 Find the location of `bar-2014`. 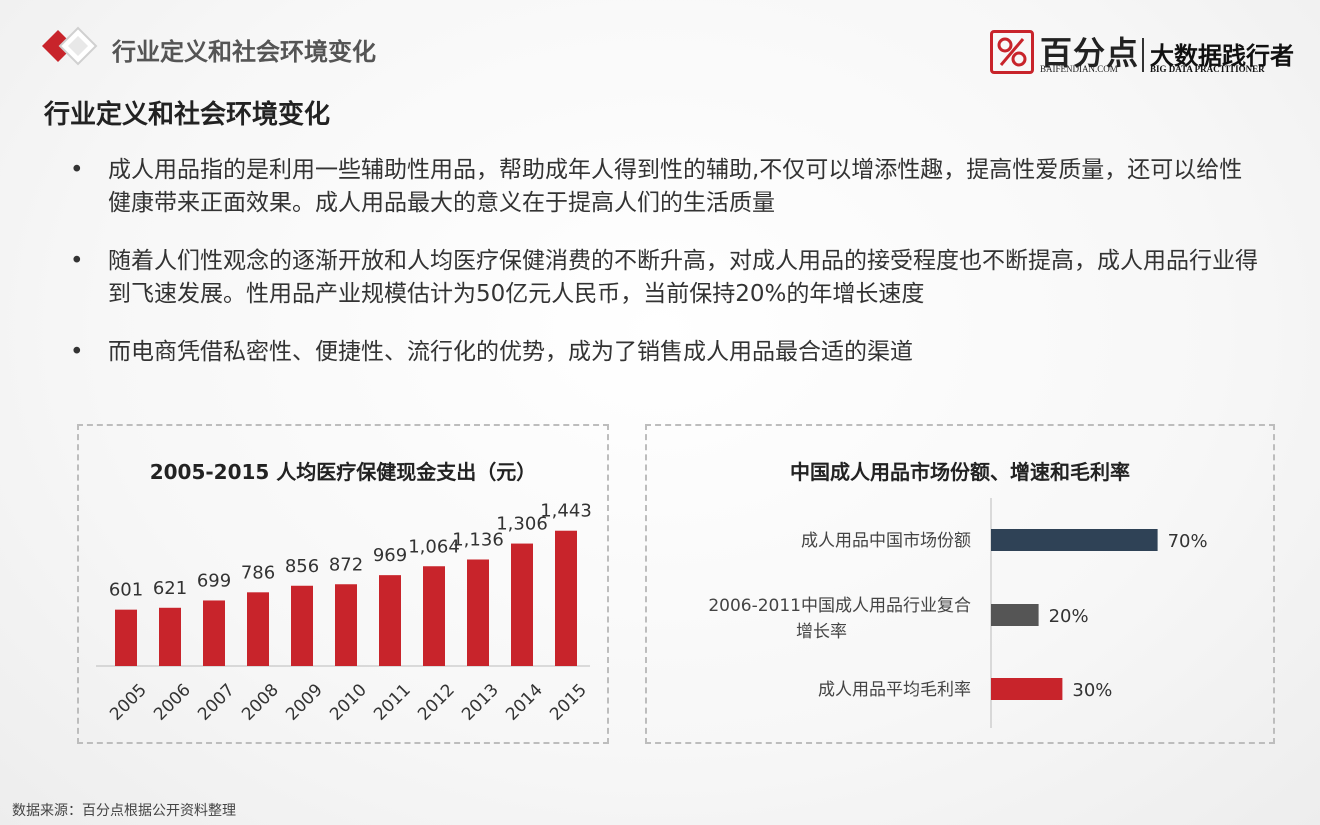

bar-2014 is located at coordinates (522, 604).